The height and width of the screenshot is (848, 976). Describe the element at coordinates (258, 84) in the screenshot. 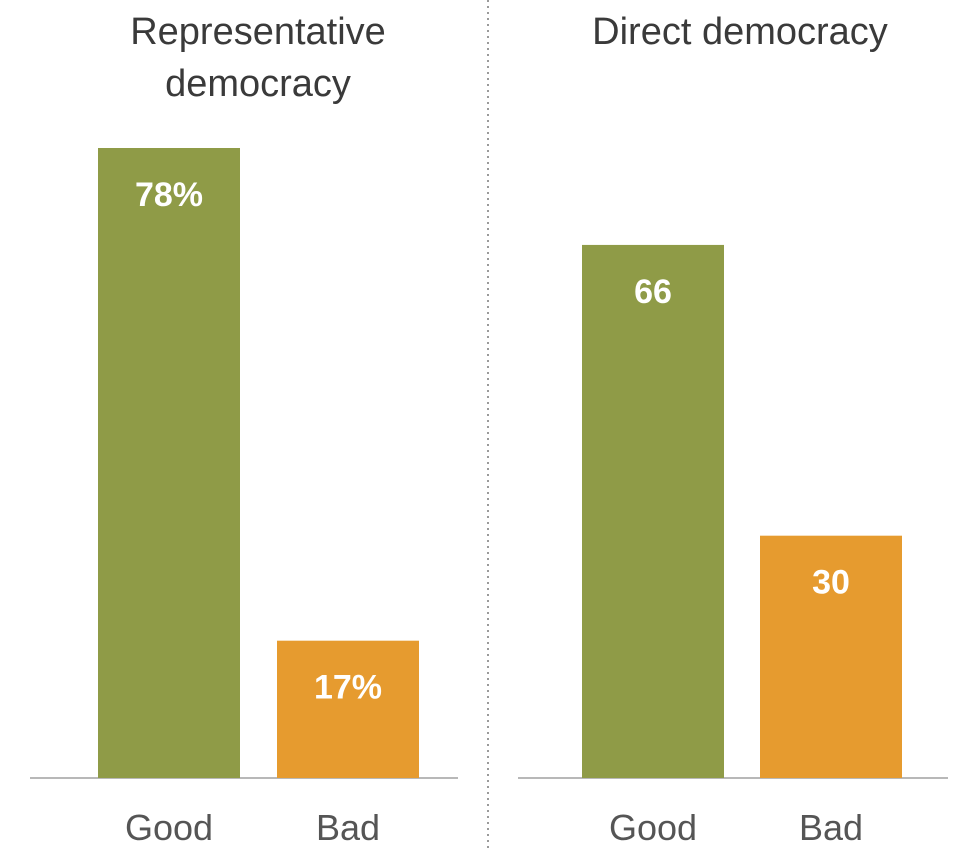

I see `panel-1-title-line-2: democracy` at that location.